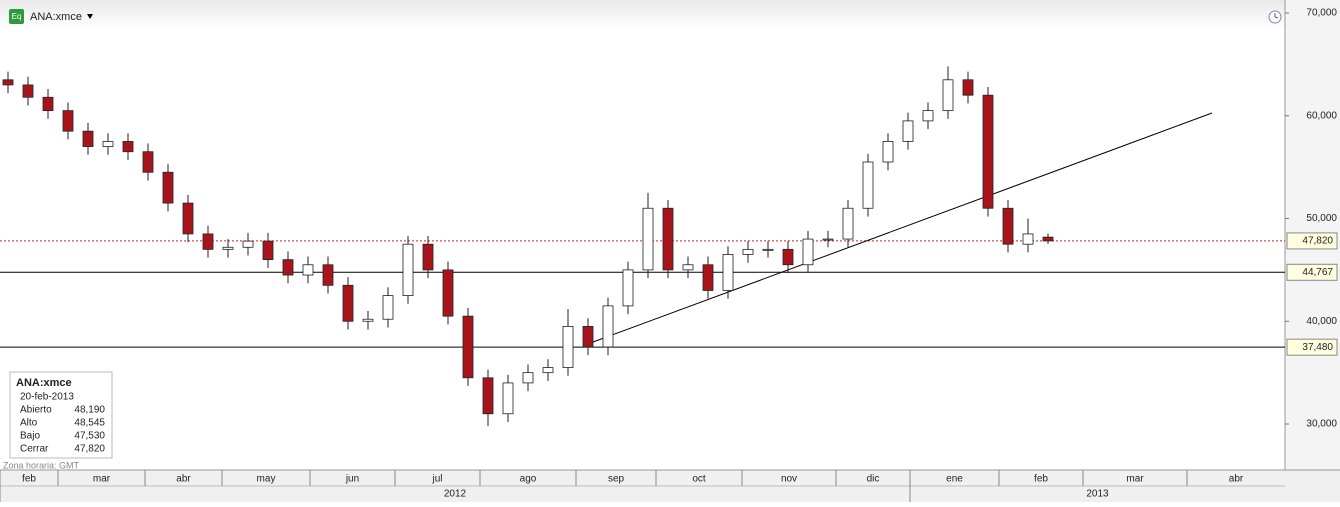 The image size is (1340, 507). Describe the element at coordinates (616, 479) in the screenshot. I see `x-tick-label: sep` at that location.